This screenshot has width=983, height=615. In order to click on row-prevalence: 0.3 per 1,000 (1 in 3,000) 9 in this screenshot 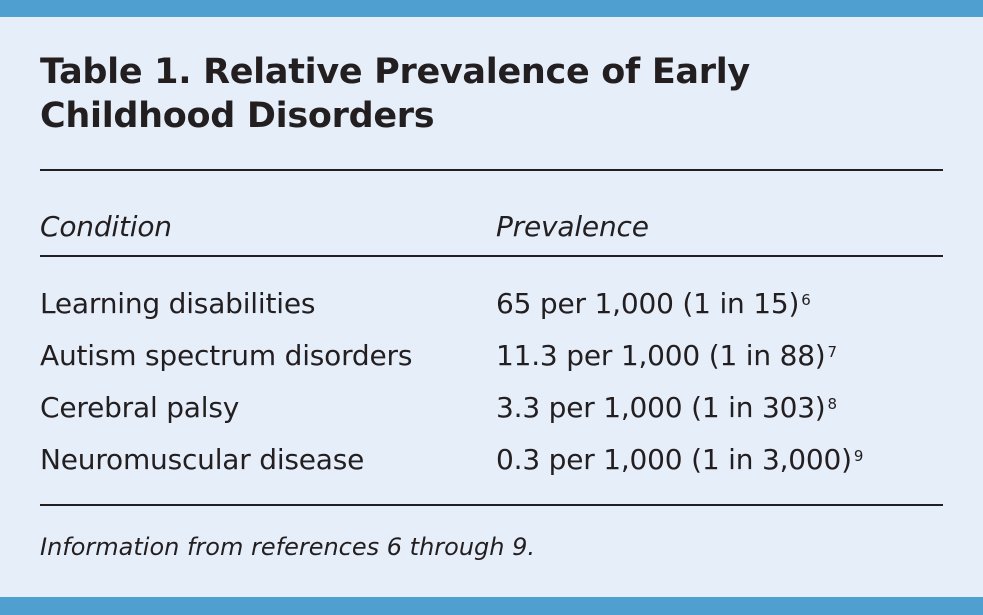, I will do `click(679, 460)`.